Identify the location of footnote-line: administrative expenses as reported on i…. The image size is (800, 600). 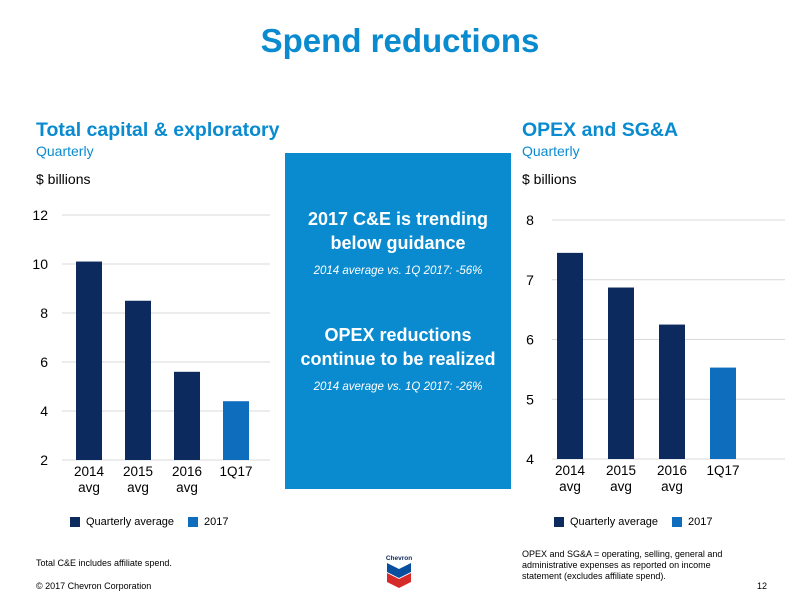
(616, 565).